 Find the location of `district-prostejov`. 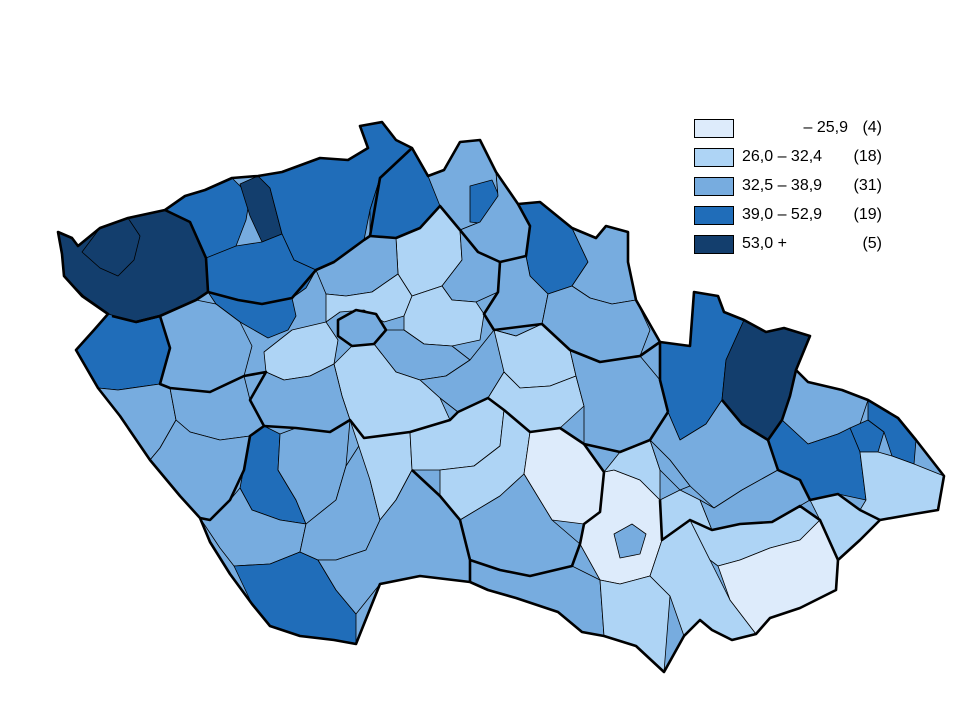

district-prostejov is located at coordinates (670, 465).